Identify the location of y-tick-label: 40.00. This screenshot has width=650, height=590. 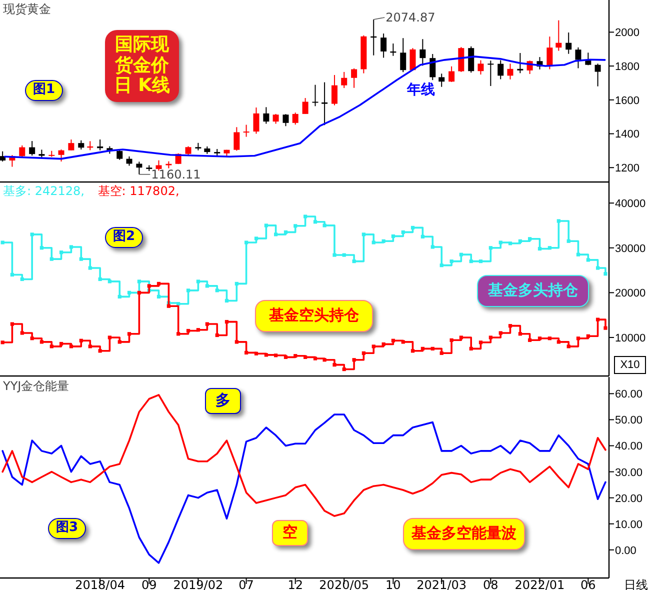
(629, 446).